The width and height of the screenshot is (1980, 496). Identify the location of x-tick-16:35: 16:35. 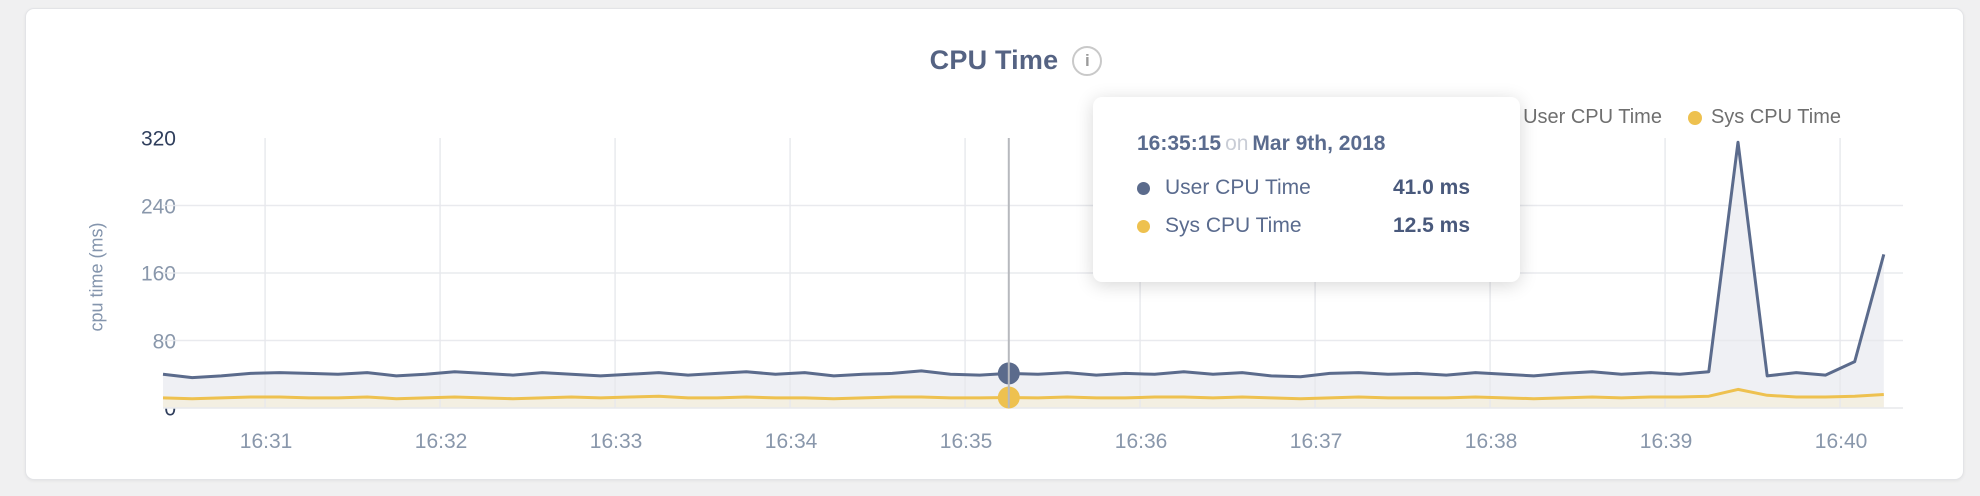
(966, 441).